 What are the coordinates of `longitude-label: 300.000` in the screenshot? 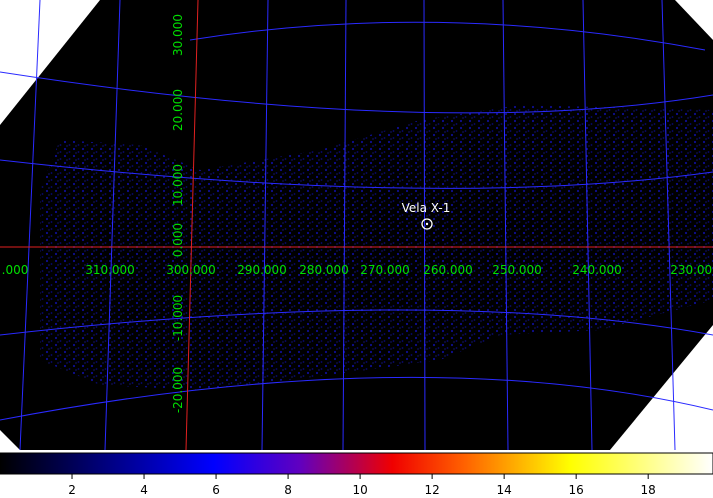 It's located at (191, 270).